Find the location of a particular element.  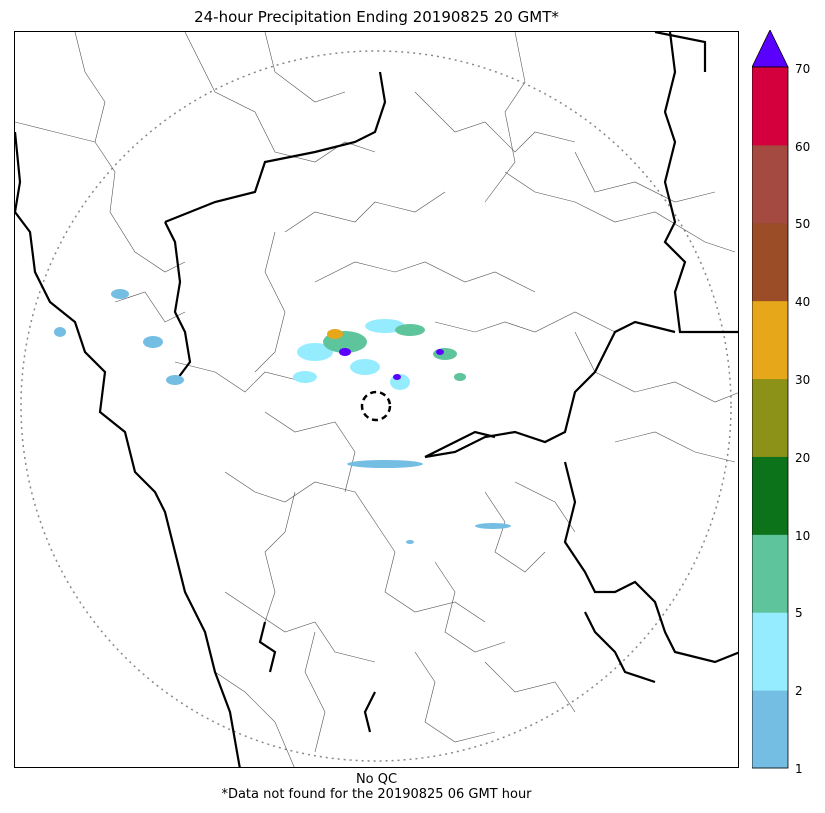

colorbar-tick-30: 30 is located at coordinates (803, 380).